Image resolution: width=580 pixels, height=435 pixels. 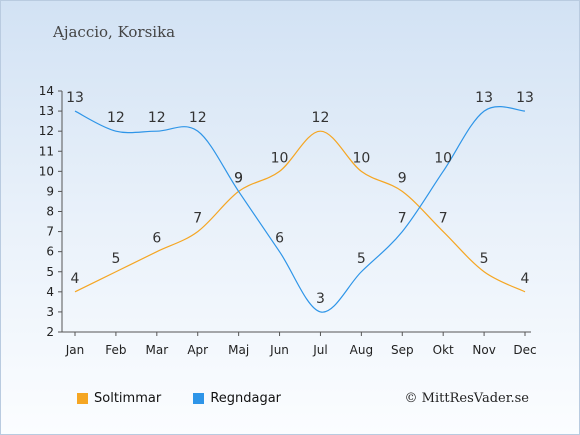 What do you see at coordinates (320, 299) in the screenshot?
I see `data-label-rain: 3` at bounding box center [320, 299].